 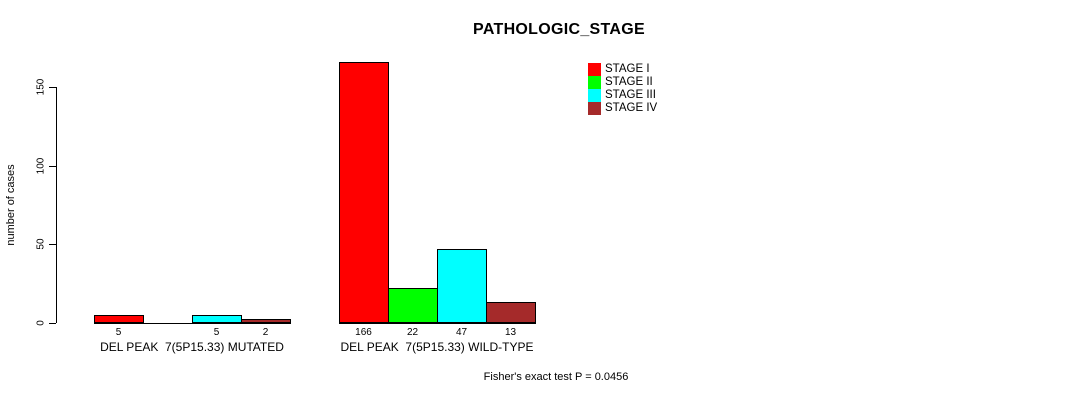 I want to click on bar-value-label: 22, so click(x=412, y=332).